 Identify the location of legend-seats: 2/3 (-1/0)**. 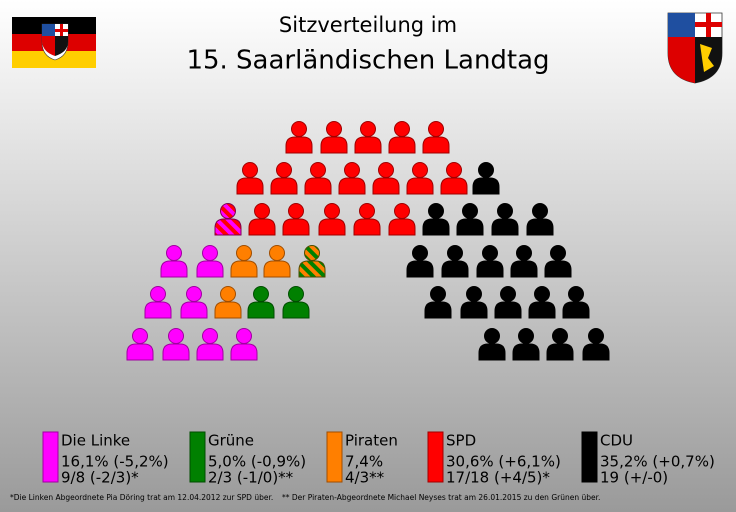
(251, 478).